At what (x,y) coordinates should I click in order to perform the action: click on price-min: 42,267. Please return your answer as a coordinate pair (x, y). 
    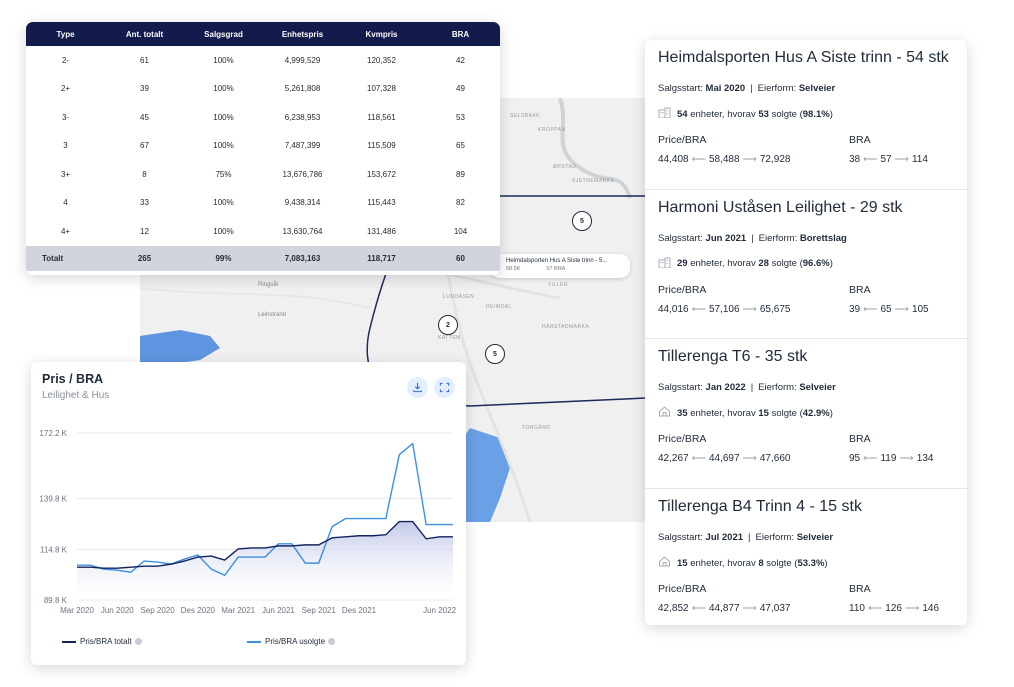
    Looking at the image, I should click on (673, 459).